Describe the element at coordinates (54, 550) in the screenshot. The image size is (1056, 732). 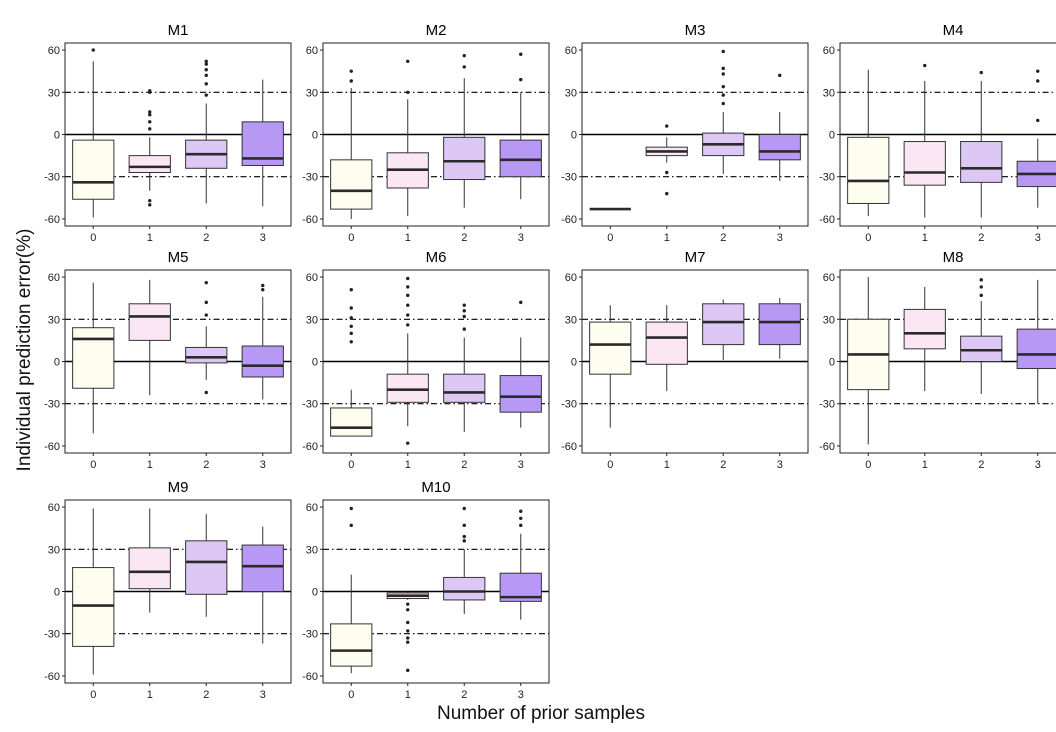
I see `y-tick-label: 30` at that location.